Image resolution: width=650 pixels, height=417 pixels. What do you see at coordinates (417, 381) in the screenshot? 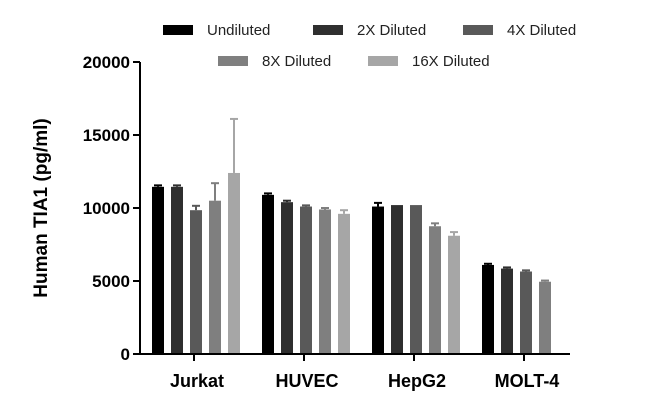
I see `x-tick-label-hepg2: HepG2` at bounding box center [417, 381].